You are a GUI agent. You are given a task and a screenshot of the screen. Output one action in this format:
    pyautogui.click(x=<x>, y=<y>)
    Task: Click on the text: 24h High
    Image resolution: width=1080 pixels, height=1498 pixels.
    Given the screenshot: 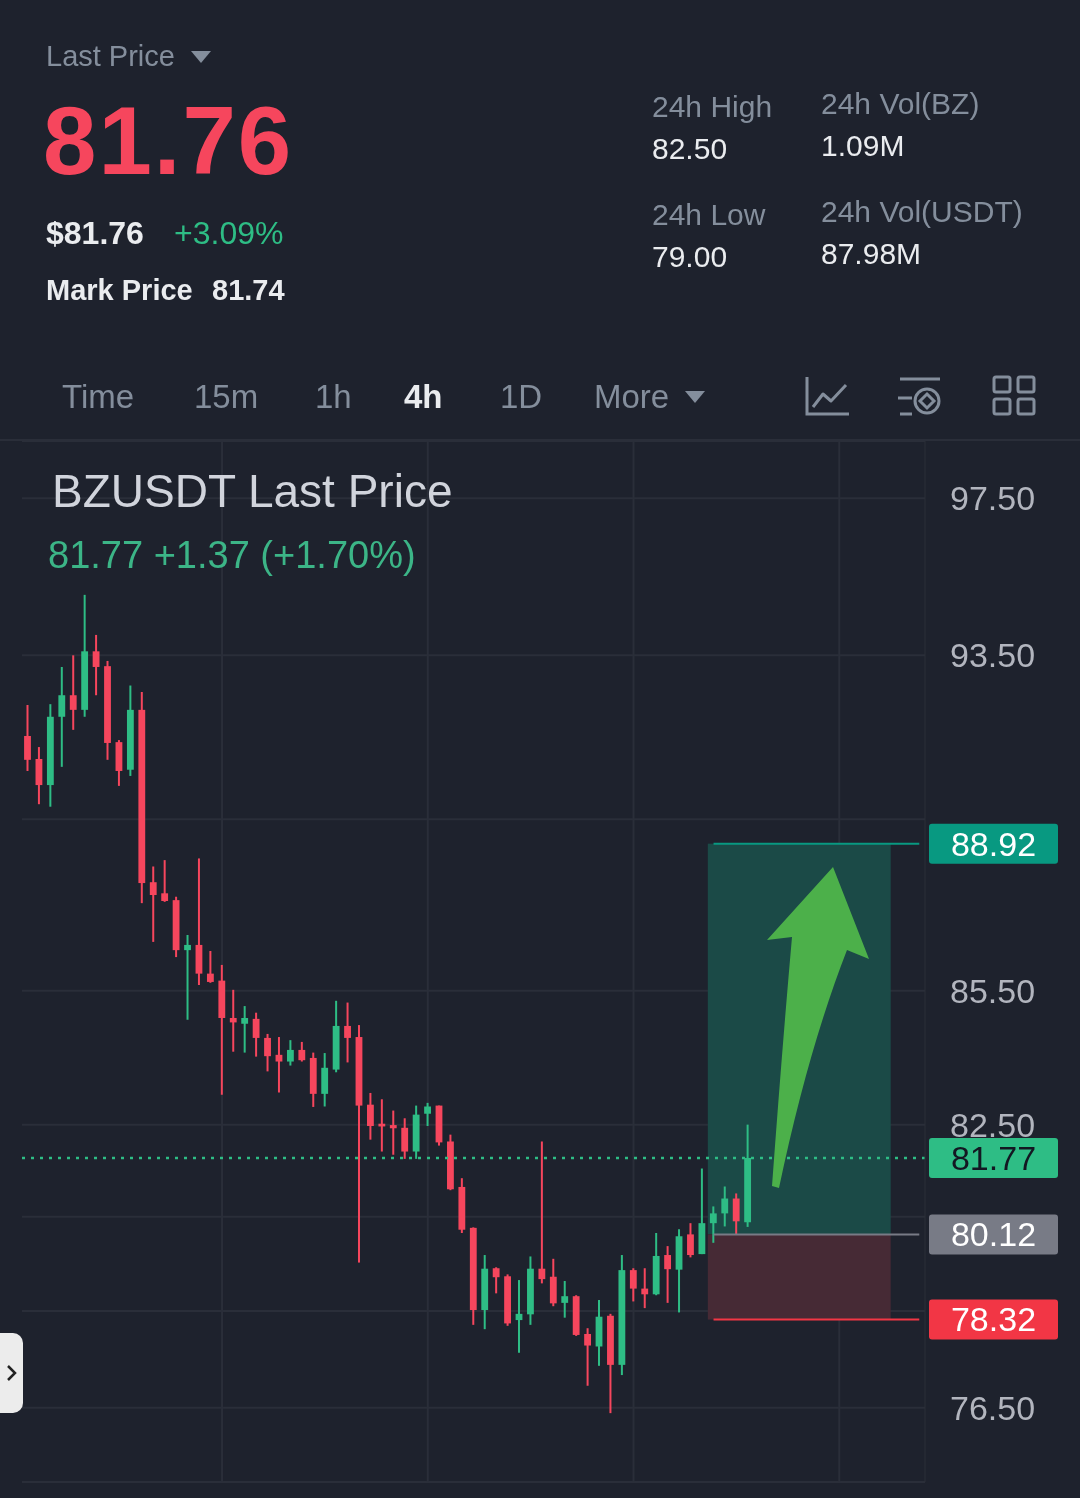 What is the action you would take?
    pyautogui.click(x=712, y=106)
    